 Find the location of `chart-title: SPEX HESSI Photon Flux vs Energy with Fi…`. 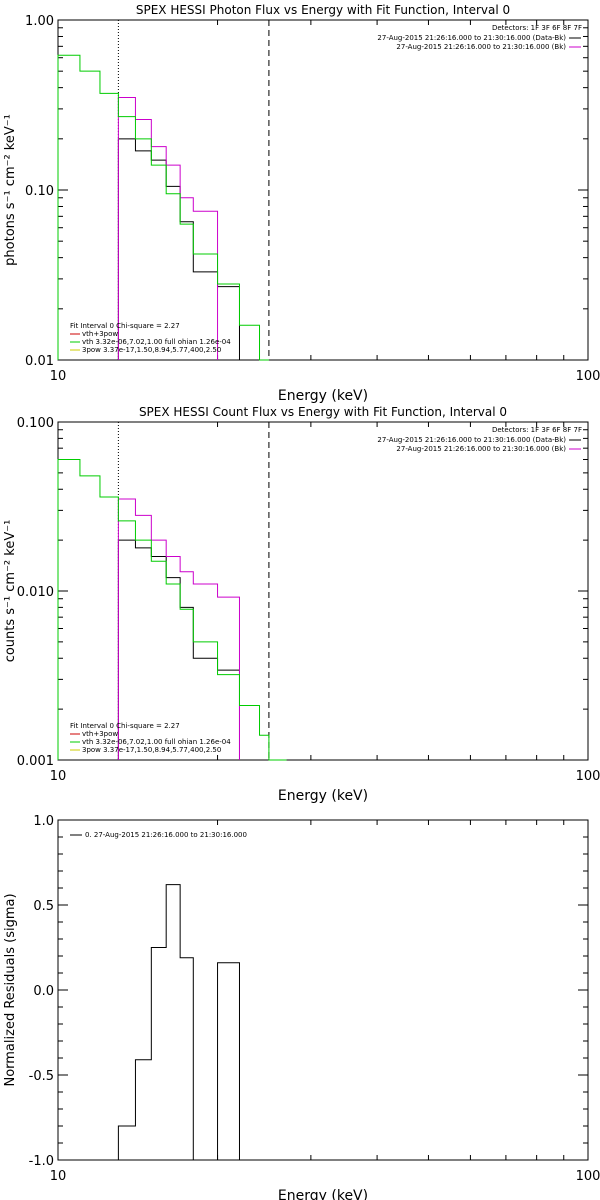

chart-title: SPEX HESSI Photon Flux vs Energy with Fi… is located at coordinates (323, 10).